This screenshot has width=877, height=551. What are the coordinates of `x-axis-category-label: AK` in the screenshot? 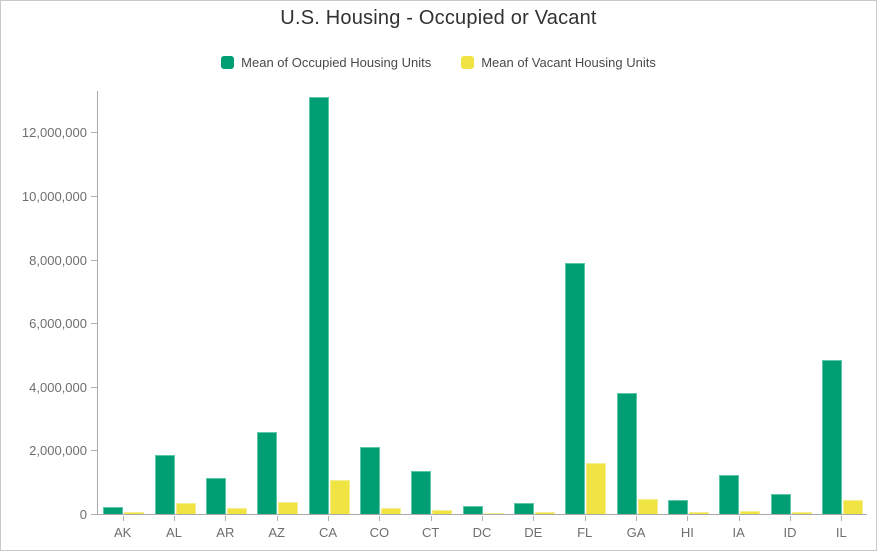 It's located at (122, 532).